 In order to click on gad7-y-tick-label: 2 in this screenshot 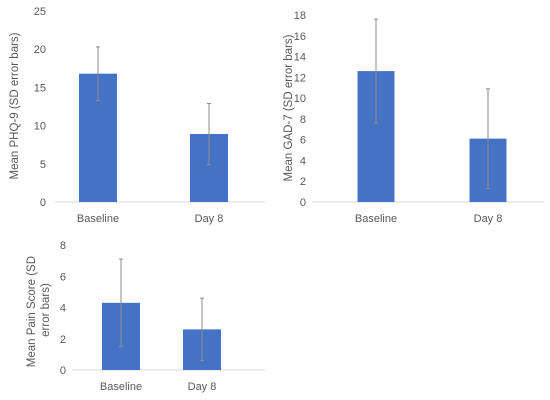, I will do `click(303, 182)`.